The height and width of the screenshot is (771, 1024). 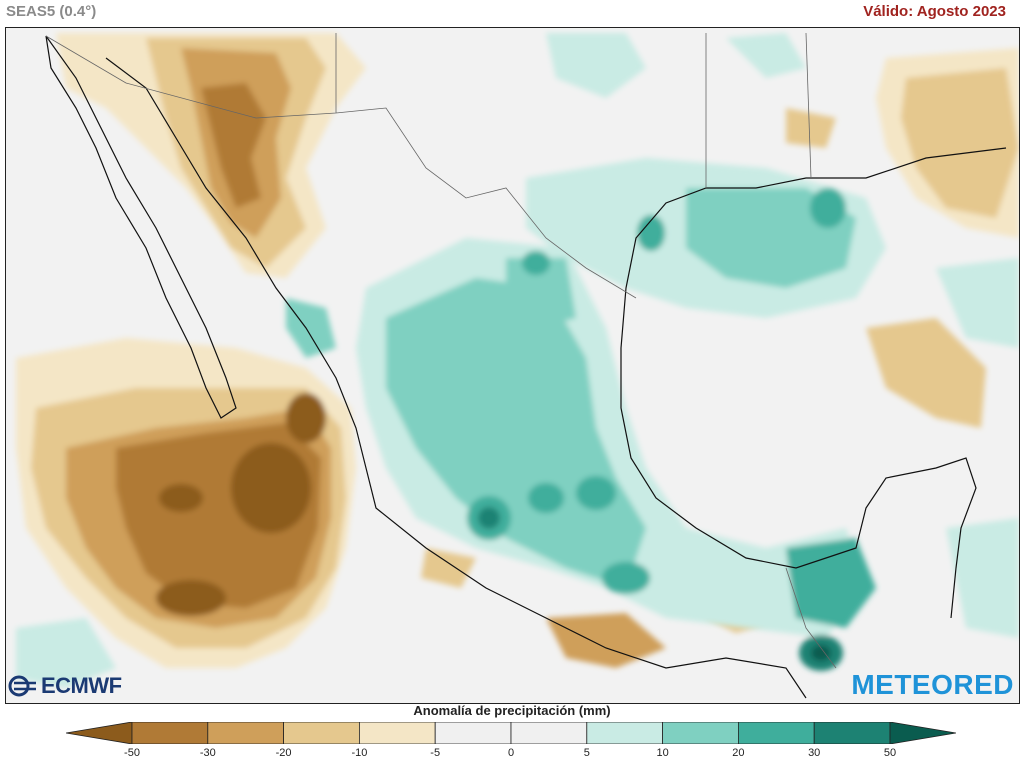 What do you see at coordinates (890, 753) in the screenshot?
I see `colorbar-tick-label: 50` at bounding box center [890, 753].